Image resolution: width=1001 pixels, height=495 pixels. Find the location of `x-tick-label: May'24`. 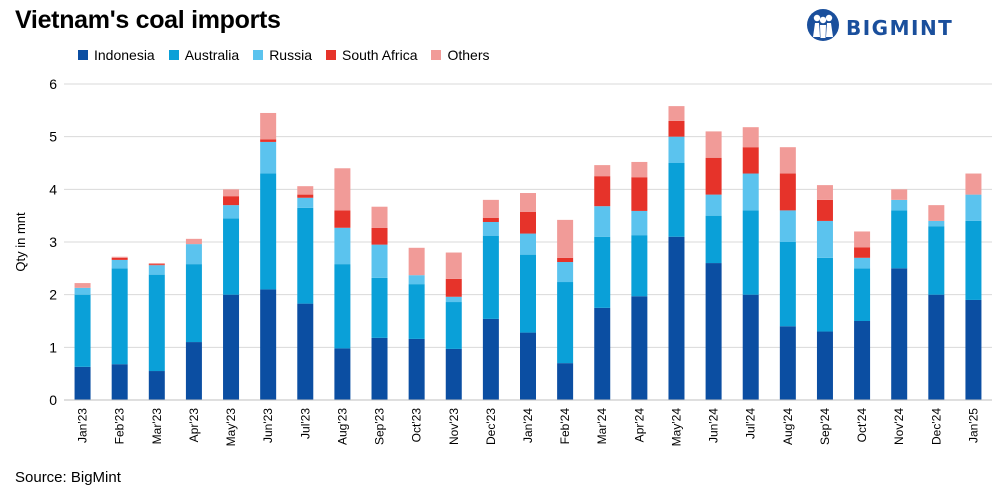

x-tick-label: May'24 is located at coordinates (676, 427).